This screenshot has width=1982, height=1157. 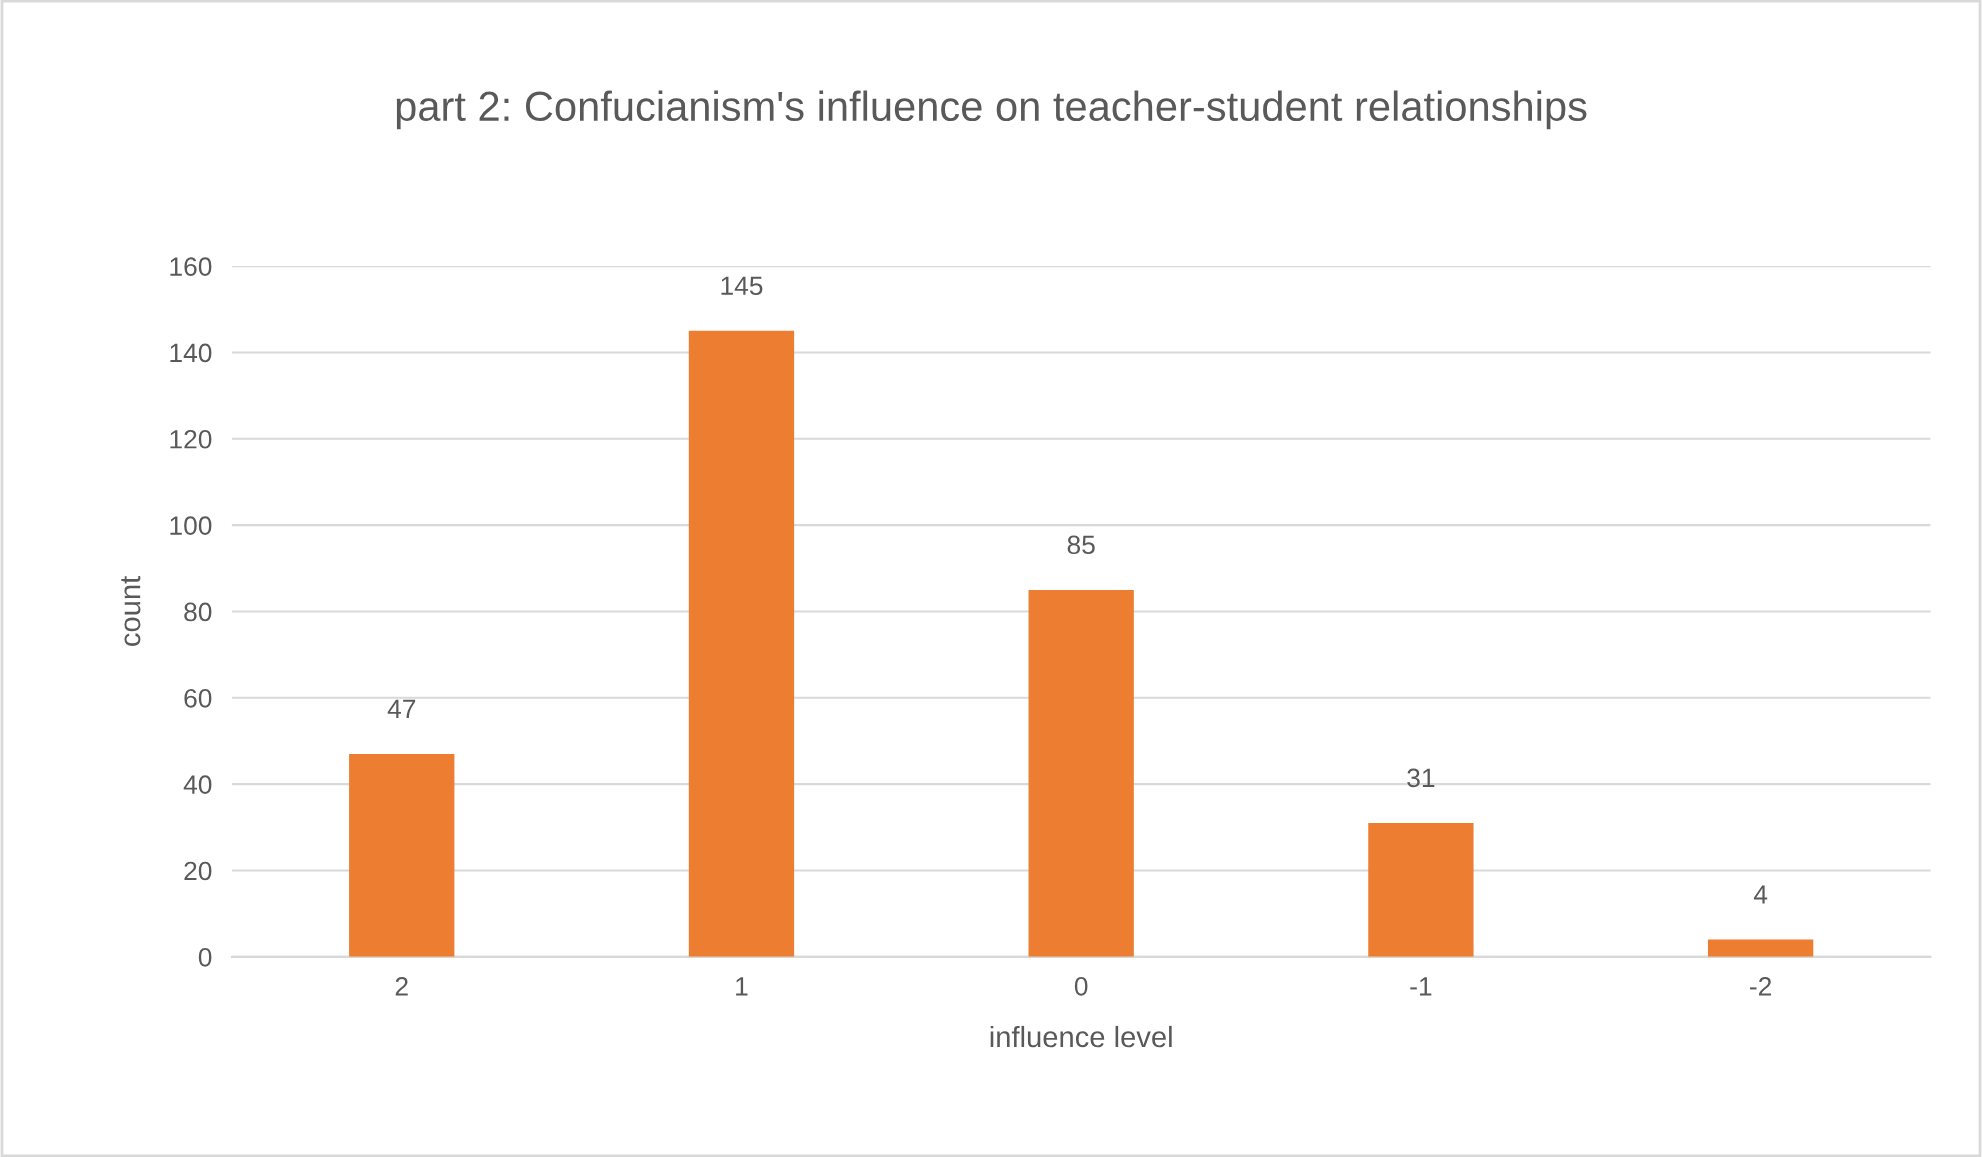 What do you see at coordinates (1421, 986) in the screenshot?
I see `x-tick-label: -1` at bounding box center [1421, 986].